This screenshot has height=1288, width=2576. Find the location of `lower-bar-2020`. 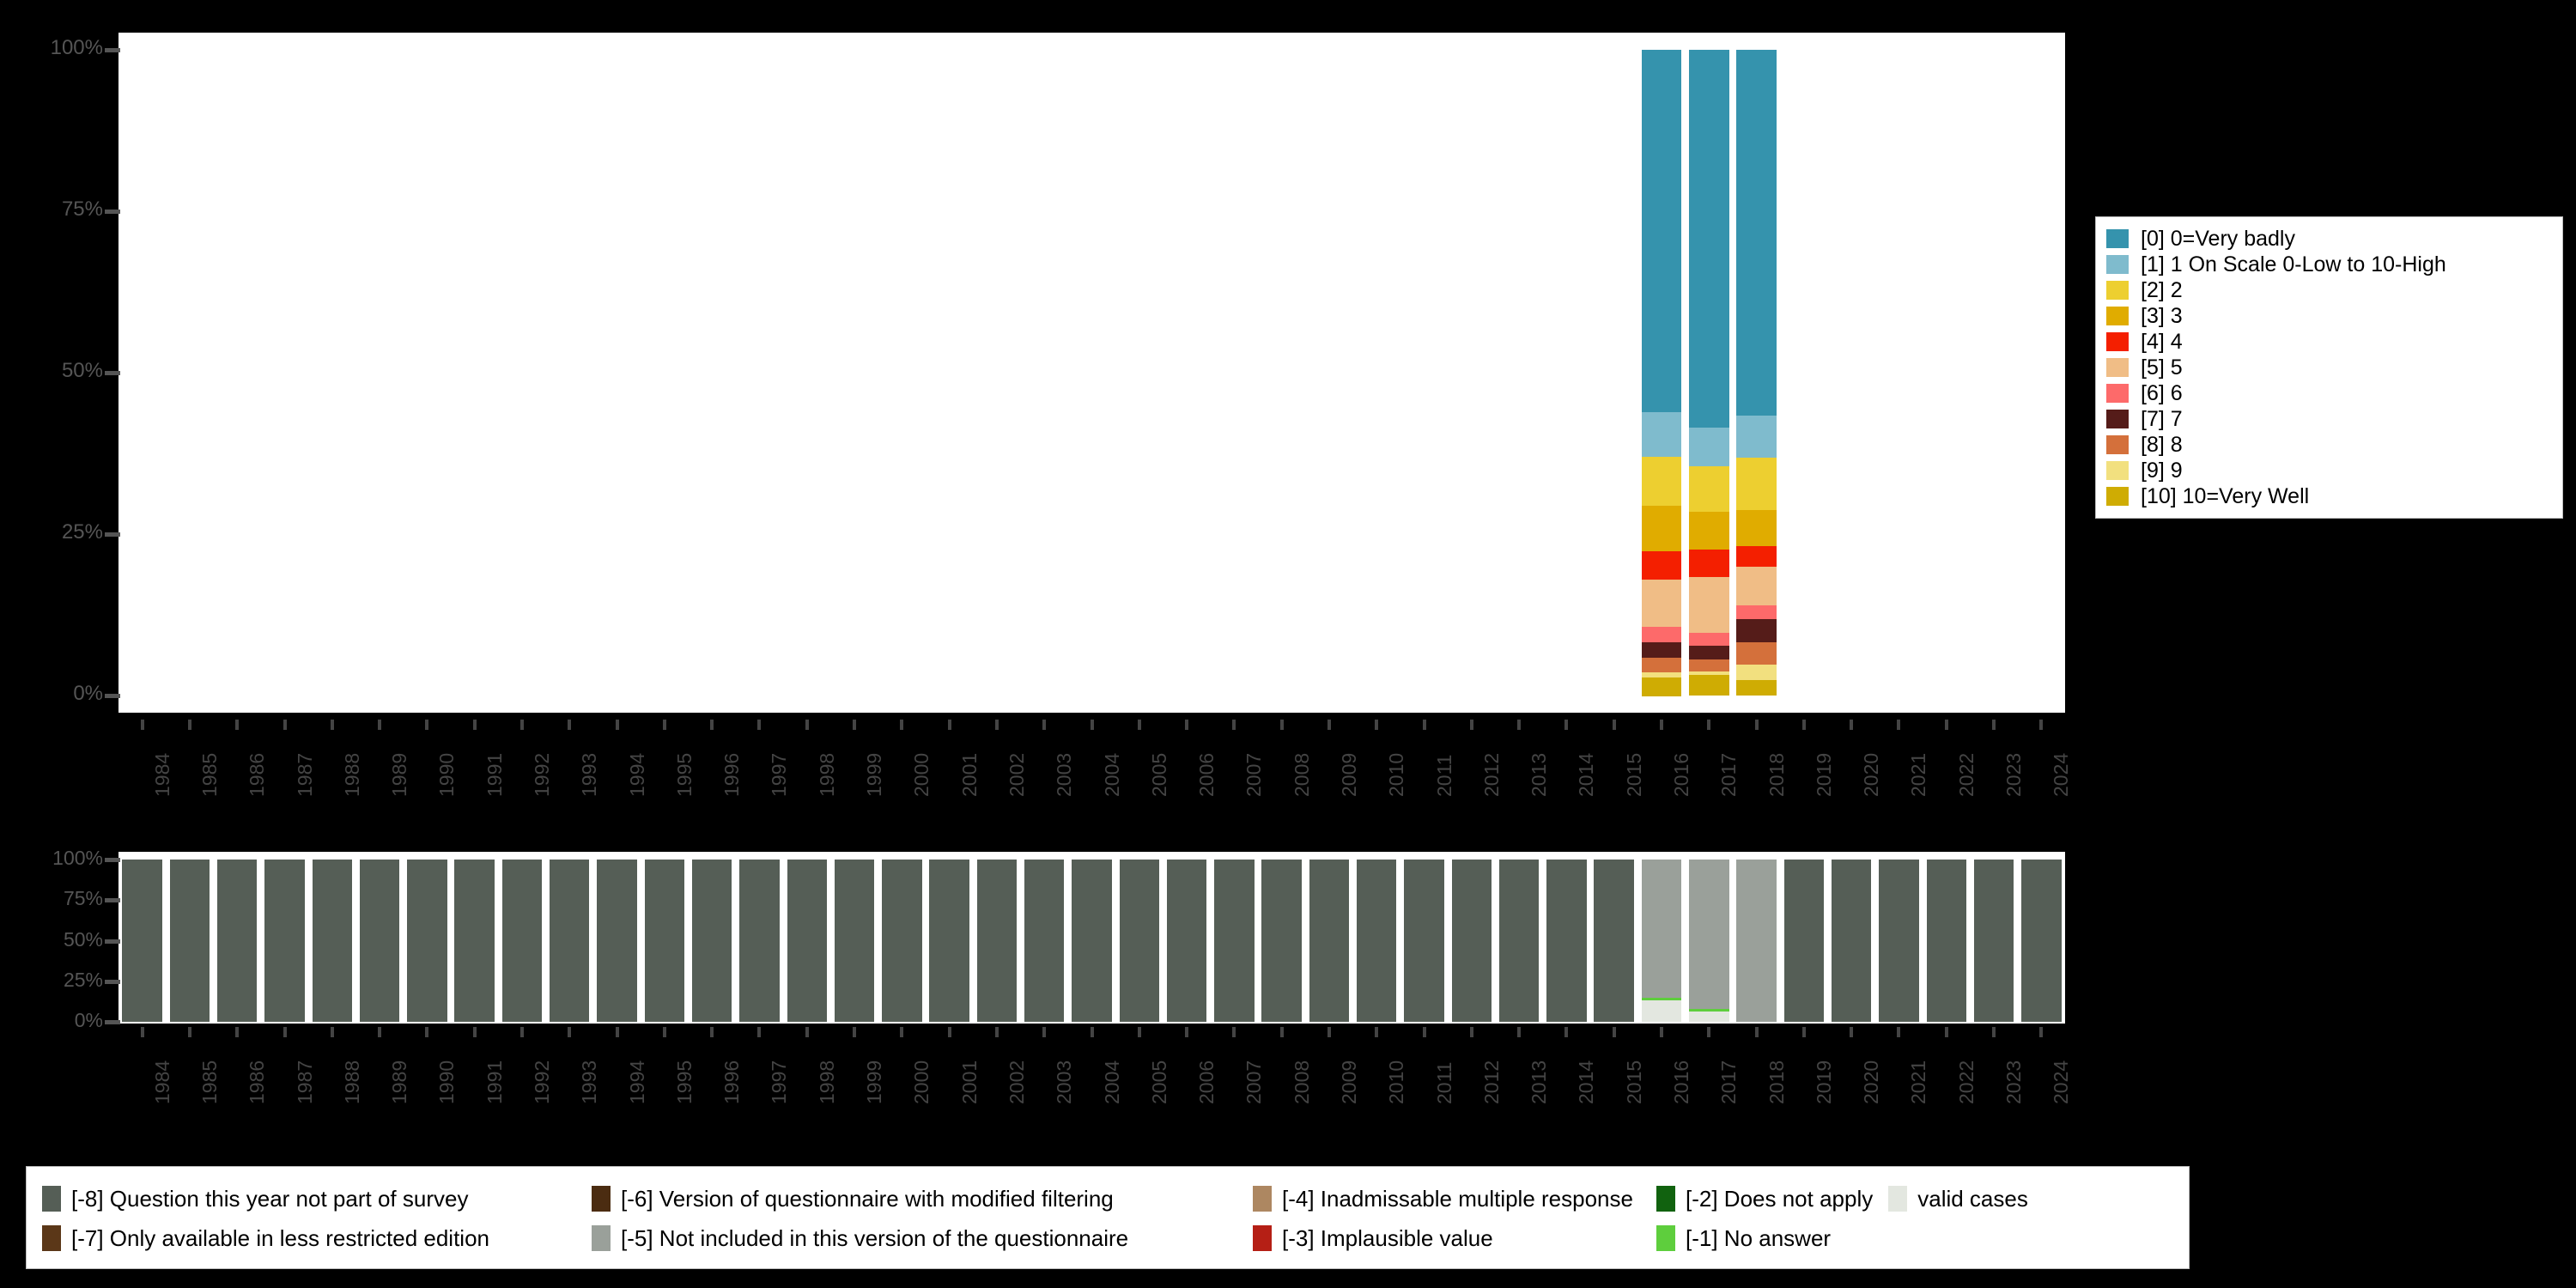

lower-bar-2020 is located at coordinates (1851, 941).